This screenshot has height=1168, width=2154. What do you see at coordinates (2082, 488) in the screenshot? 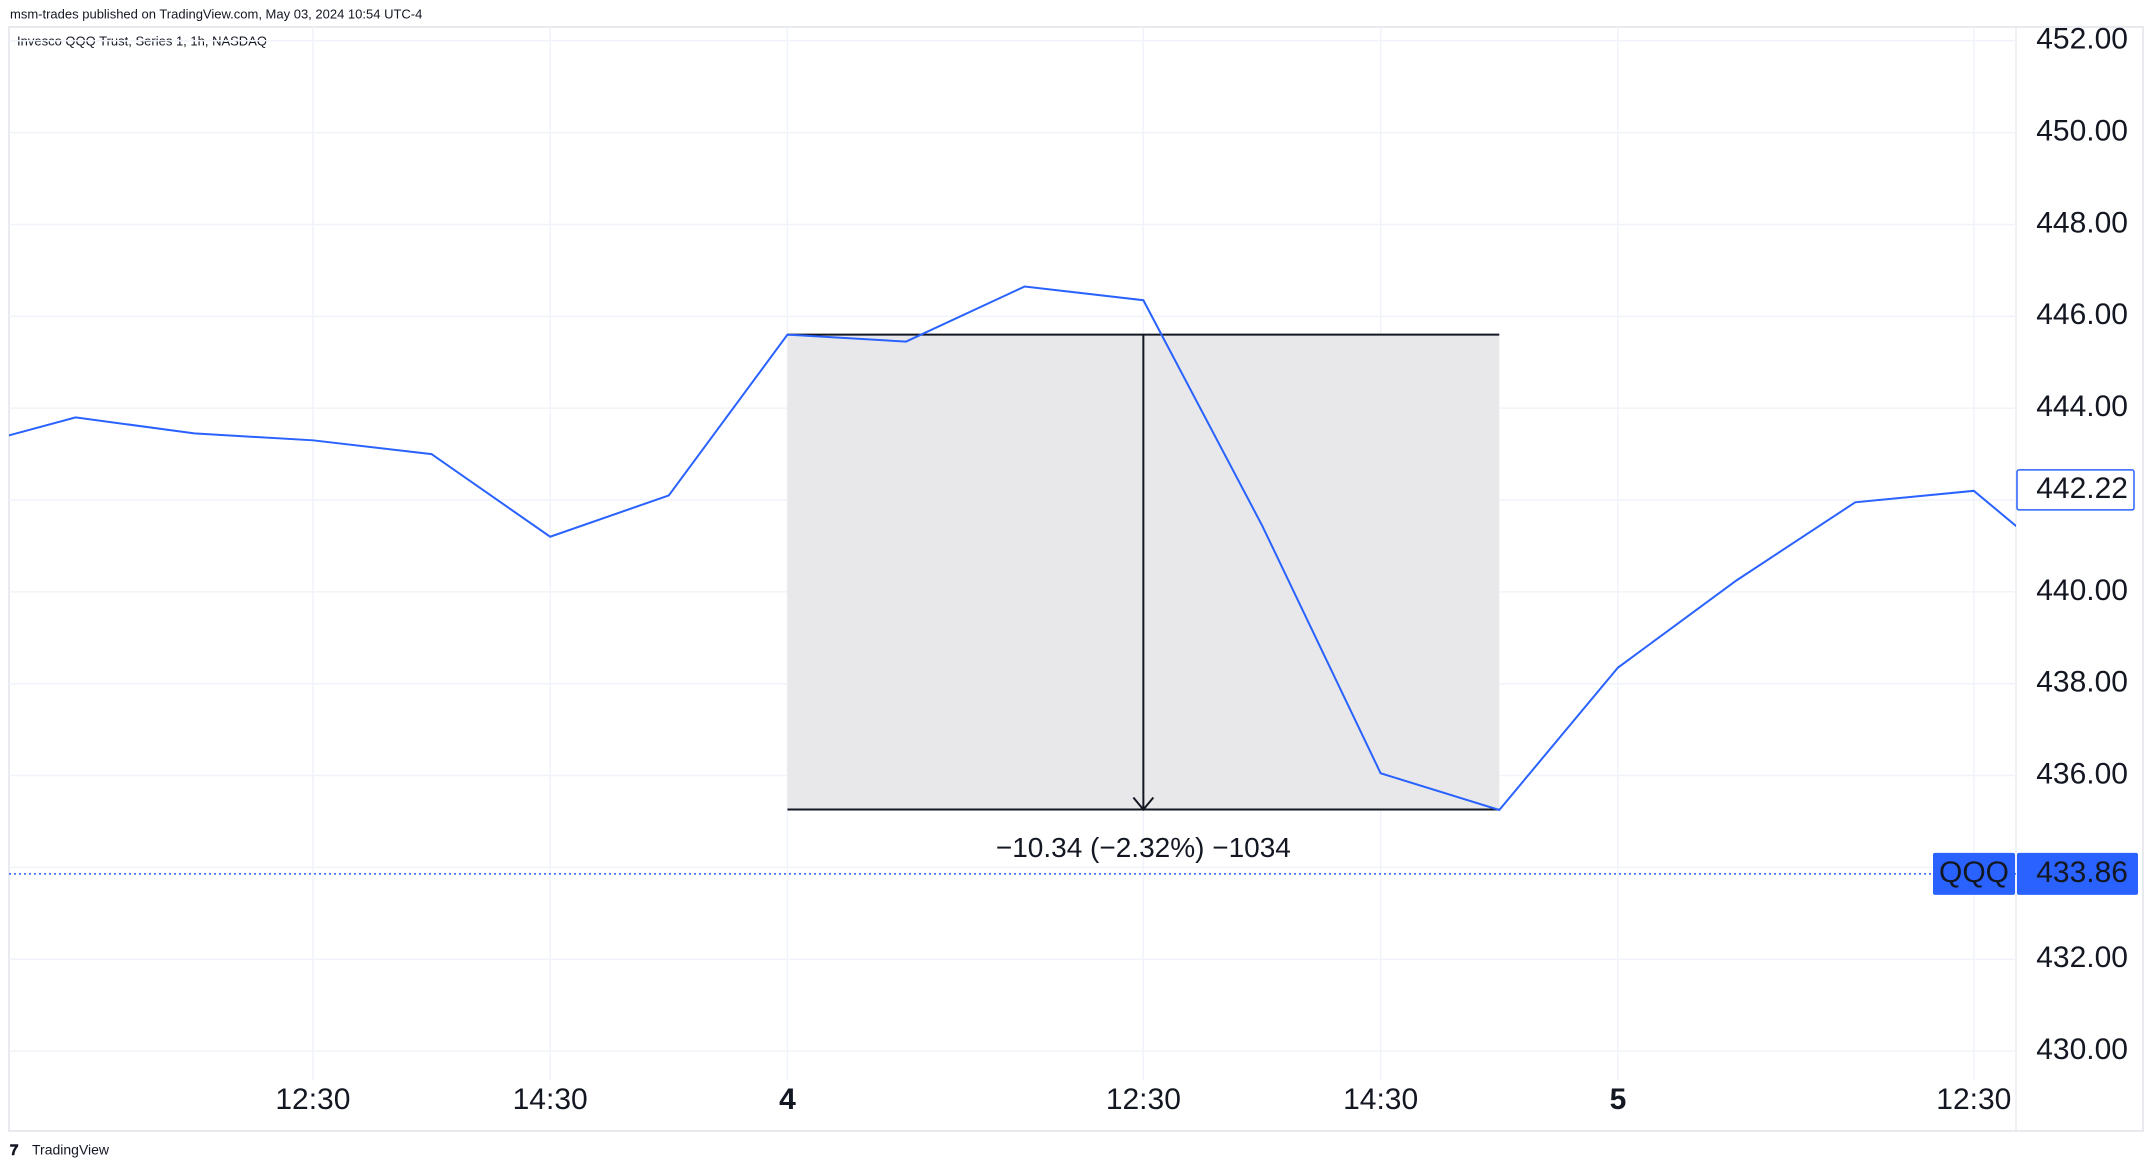
I see `last-bar-label: 442.22` at bounding box center [2082, 488].